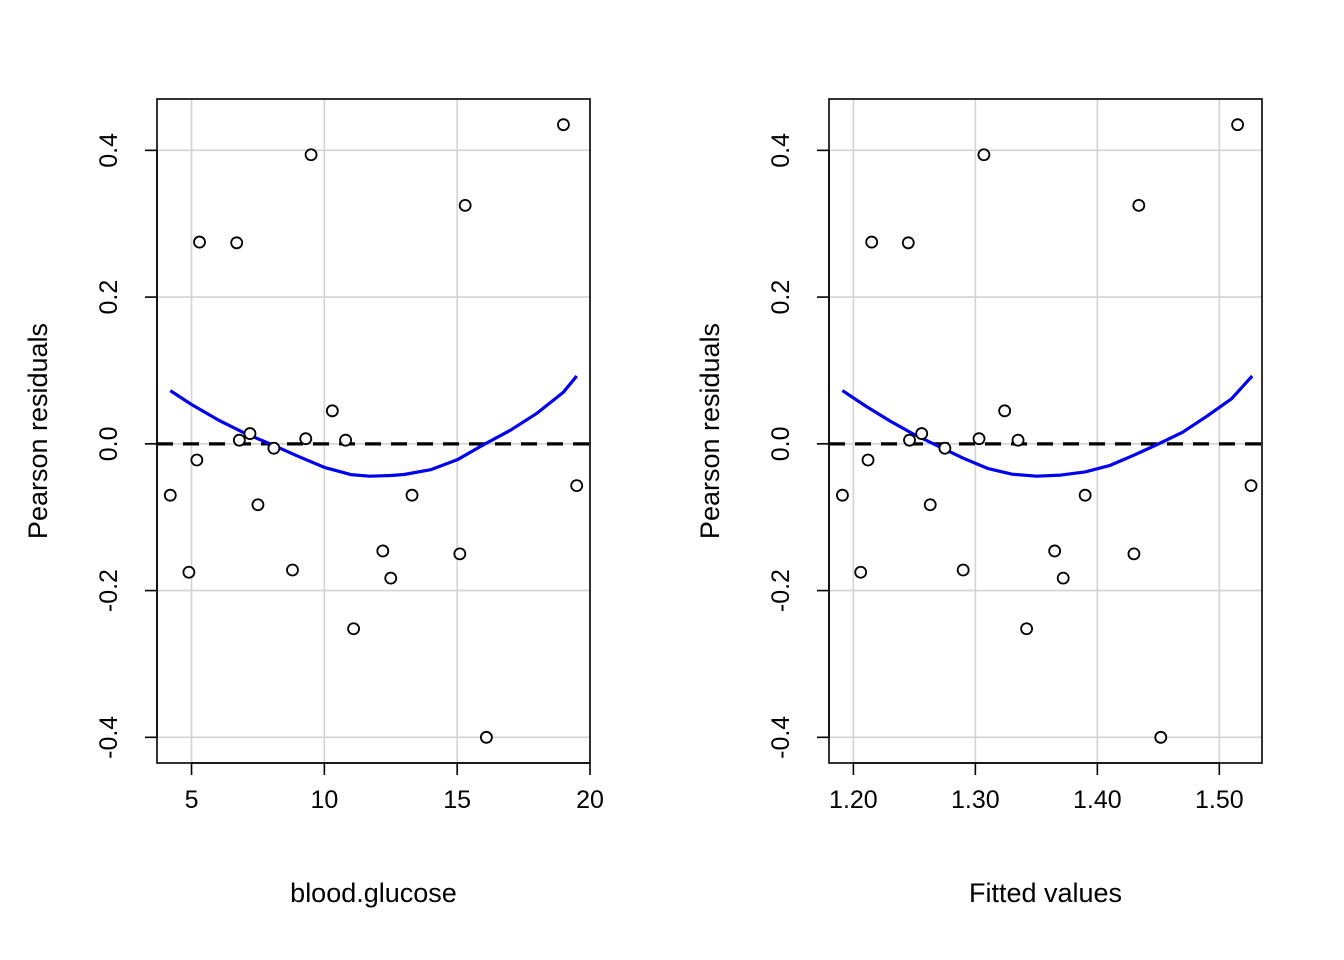  What do you see at coordinates (1219, 800) in the screenshot?
I see `x-tick-label: 1.50` at bounding box center [1219, 800].